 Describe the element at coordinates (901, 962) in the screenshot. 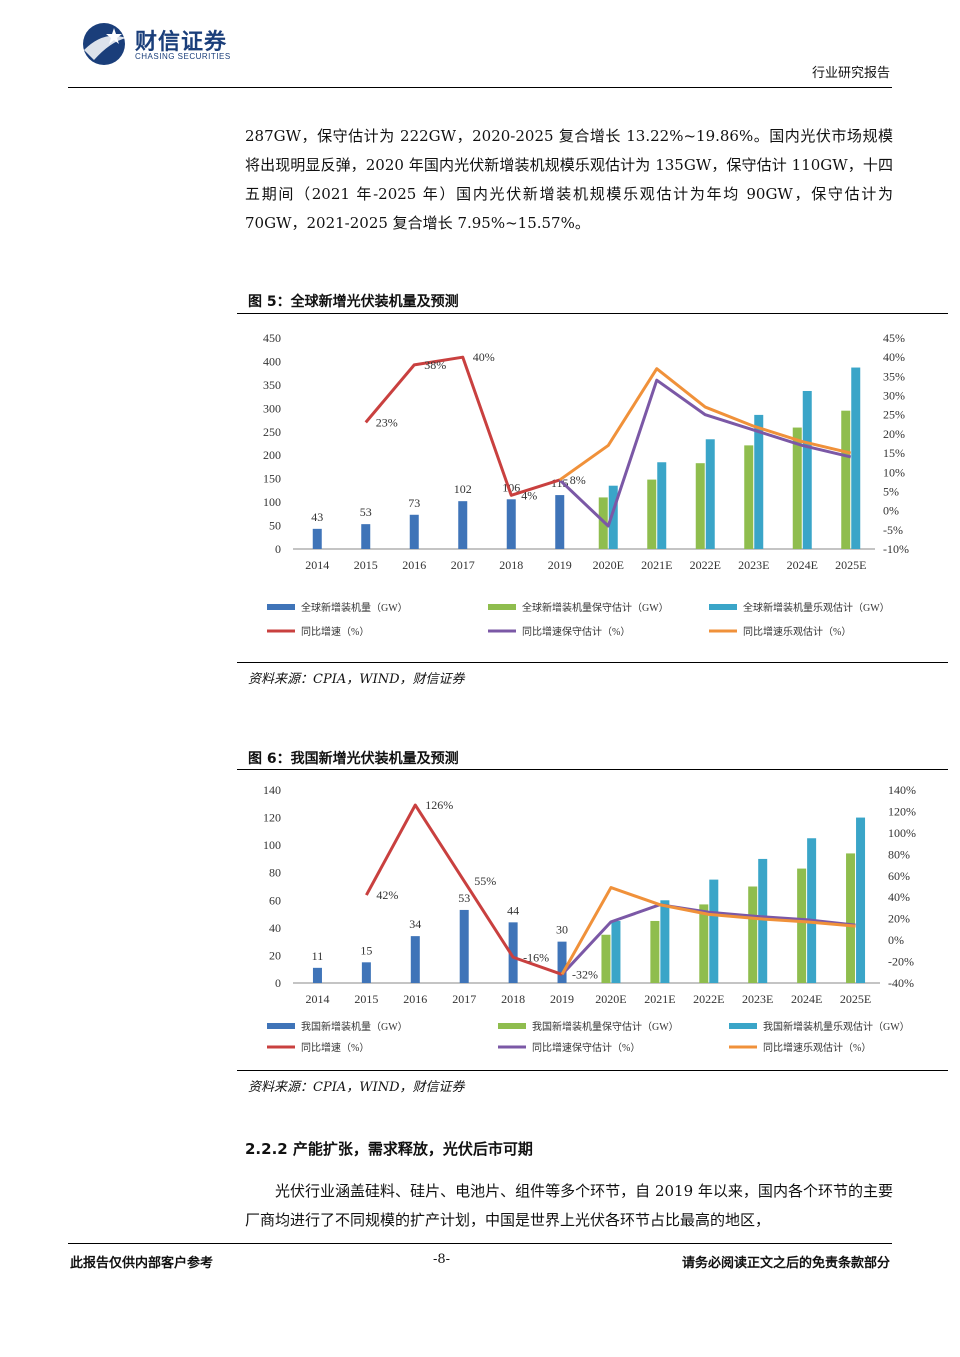

I see `y2-tick-label: -20%` at that location.